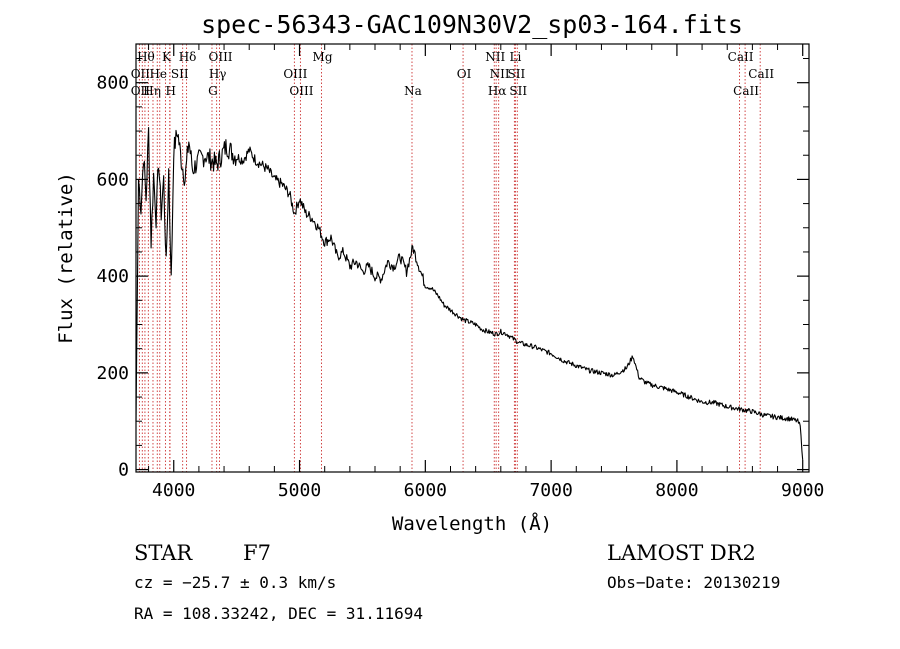 The width and height of the screenshot is (900, 649). I want to click on x-tick-label: 9000, so click(802, 490).